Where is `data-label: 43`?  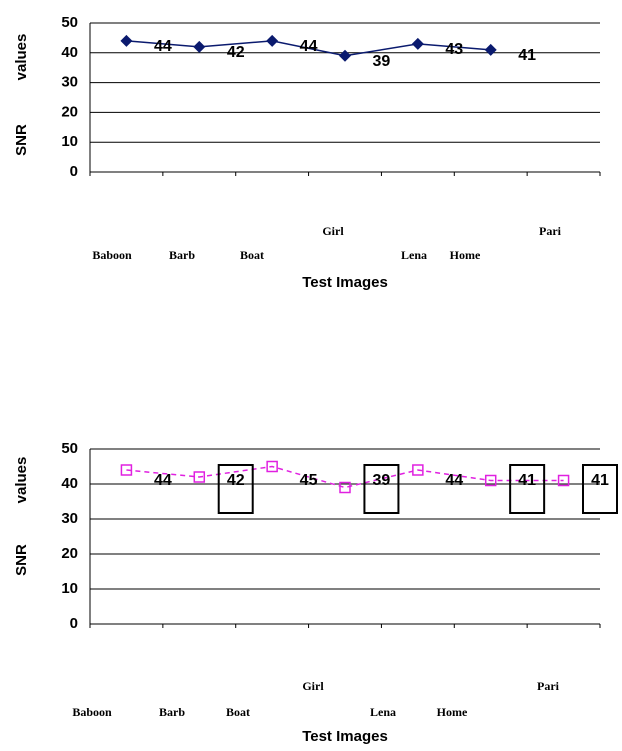
data-label: 43 is located at coordinates (454, 49).